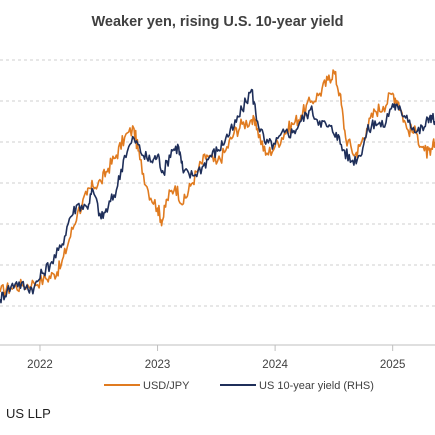  Describe the element at coordinates (393, 365) in the screenshot. I see `x-tick-label-2025: 2025` at that location.